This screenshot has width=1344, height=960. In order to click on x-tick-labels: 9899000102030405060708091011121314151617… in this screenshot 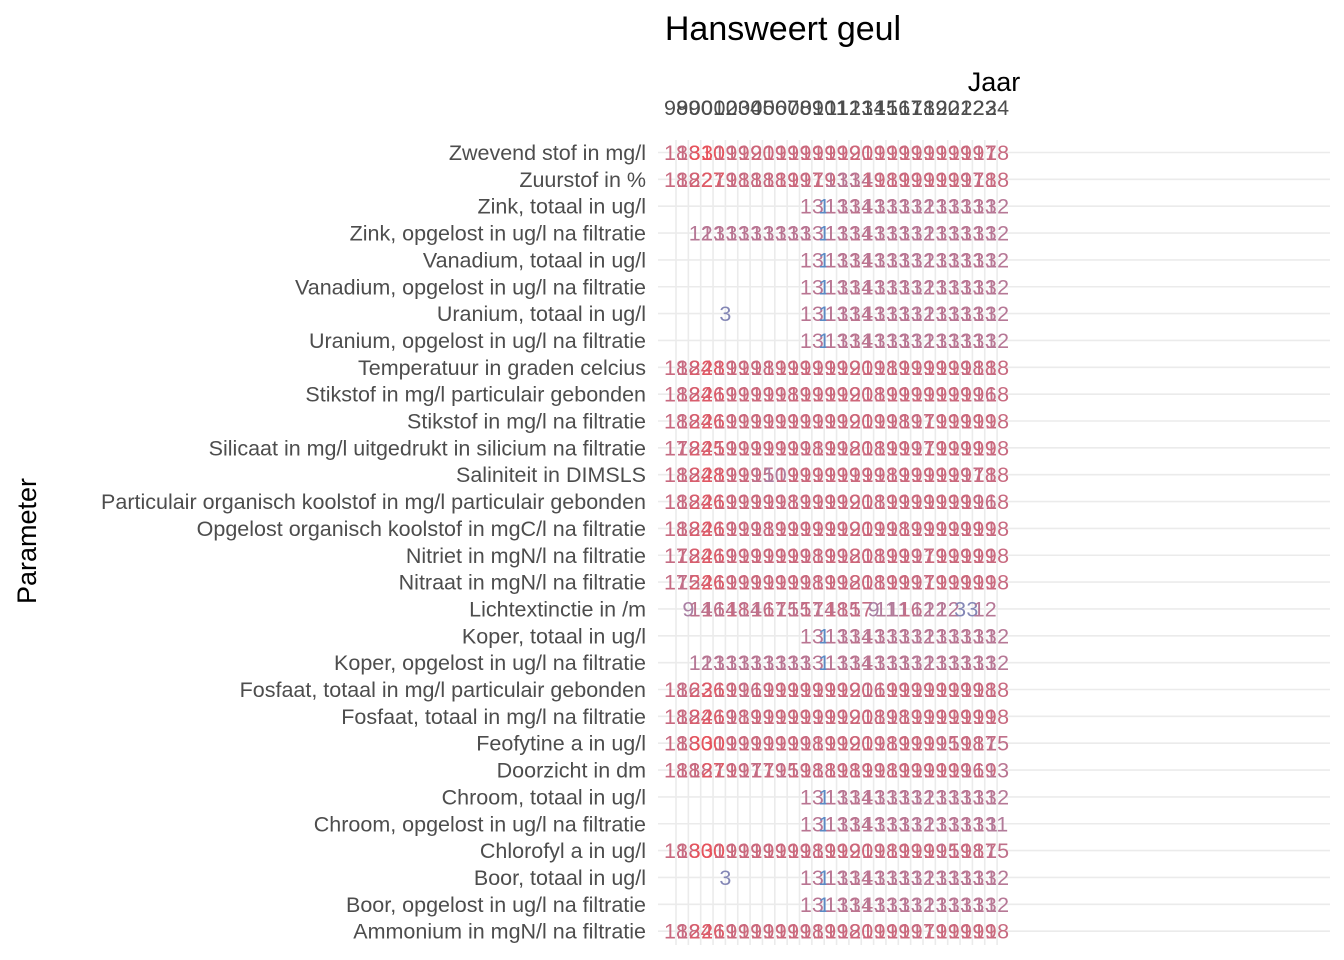, I will do `click(836, 108)`.